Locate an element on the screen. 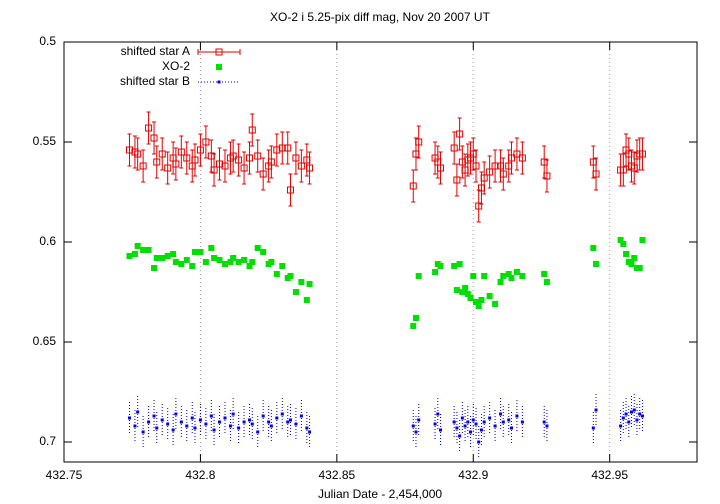 Image resolution: width=720 pixels, height=504 pixels. legend-label: shifted star B is located at coordinates (155, 81).